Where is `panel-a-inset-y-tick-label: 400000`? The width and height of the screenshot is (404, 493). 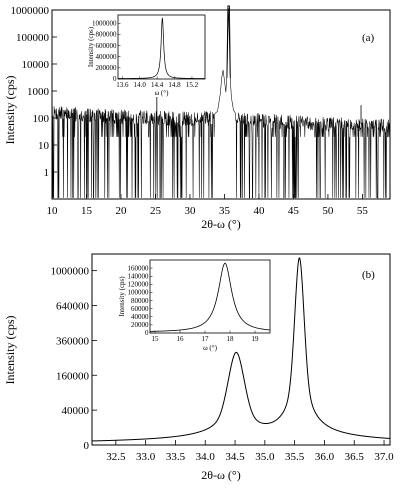 panel-a-inset-y-tick-label: 400000 is located at coordinates (107, 57).